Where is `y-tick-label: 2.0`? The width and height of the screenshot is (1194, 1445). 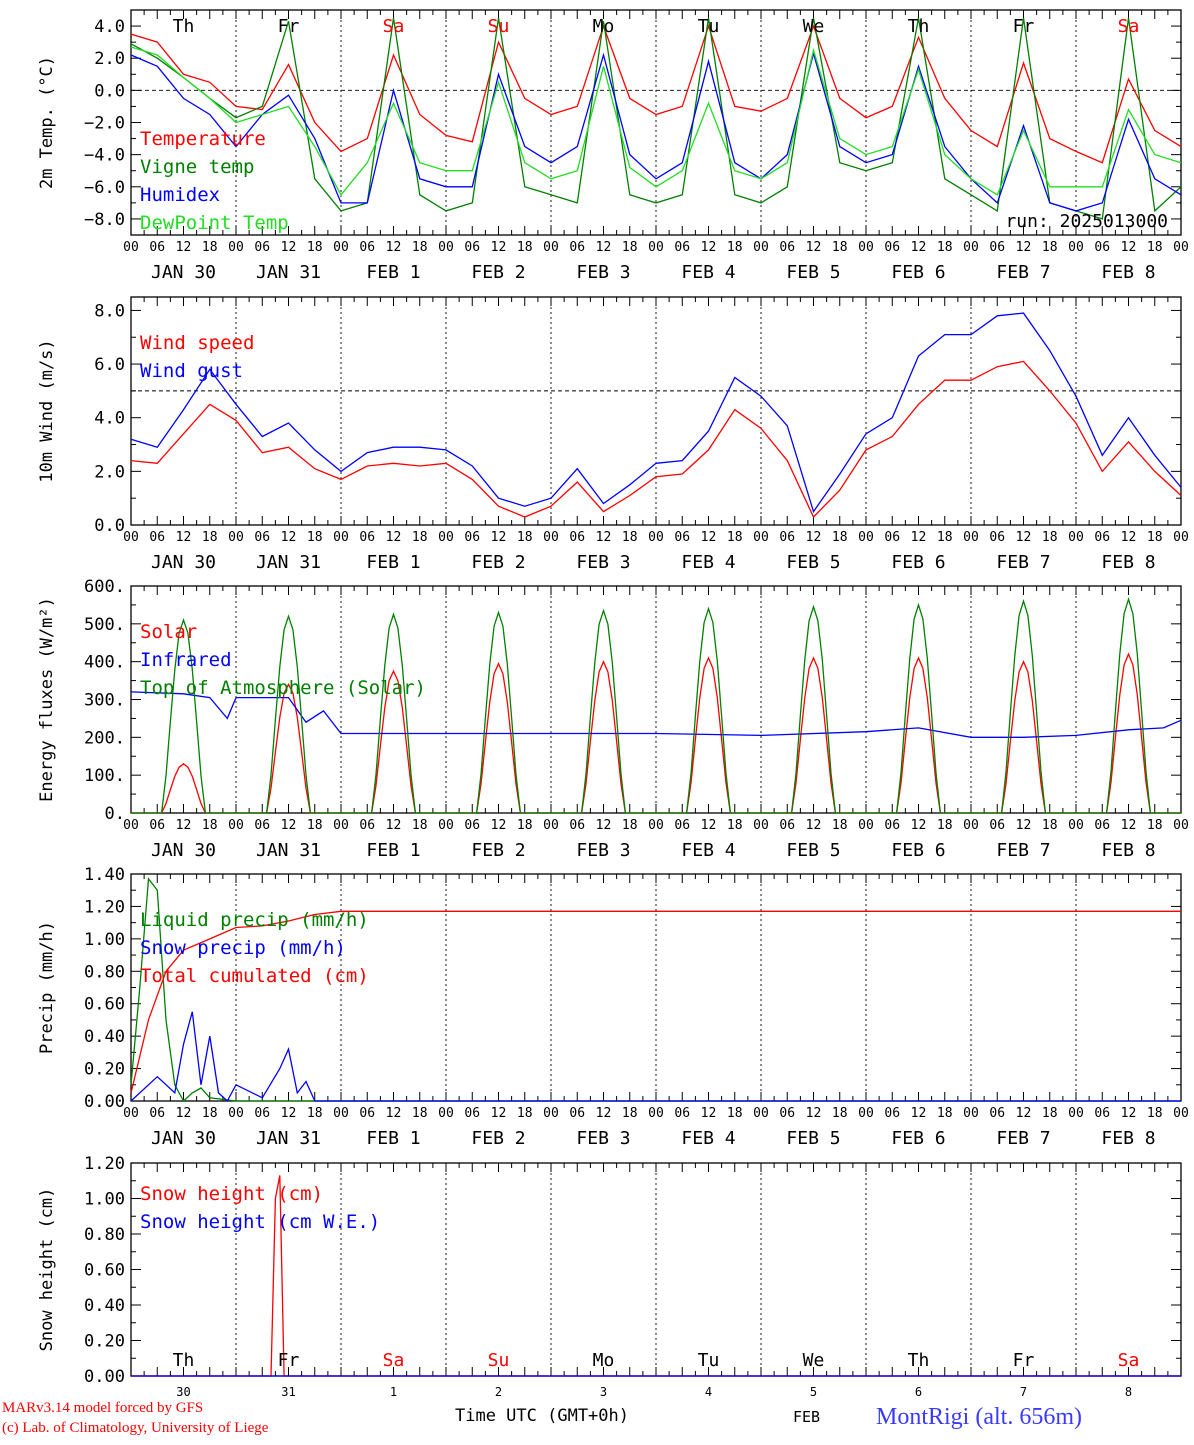
y-tick-label: 2.0 is located at coordinates (109, 472).